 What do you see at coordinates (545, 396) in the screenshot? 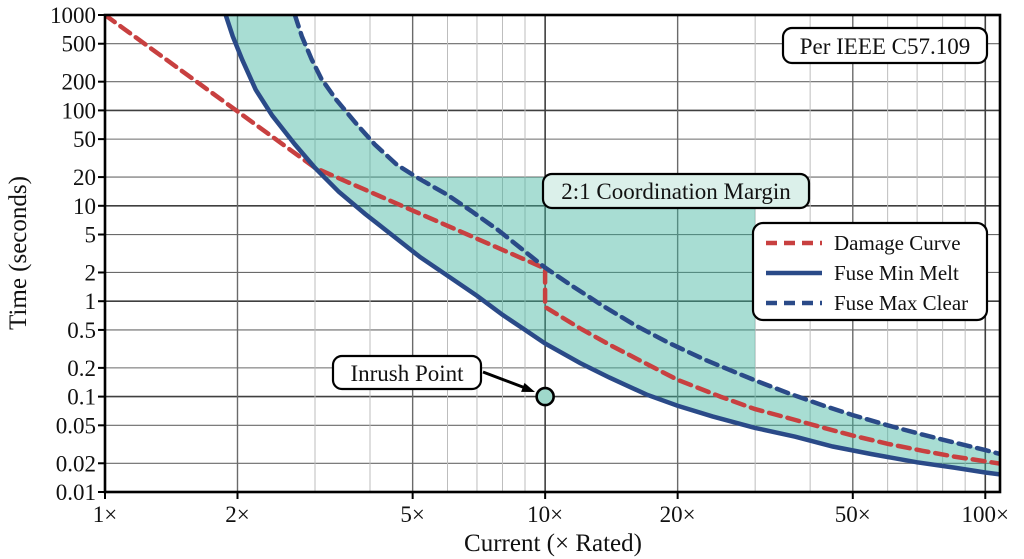
I see `inrush-marker` at bounding box center [545, 396].